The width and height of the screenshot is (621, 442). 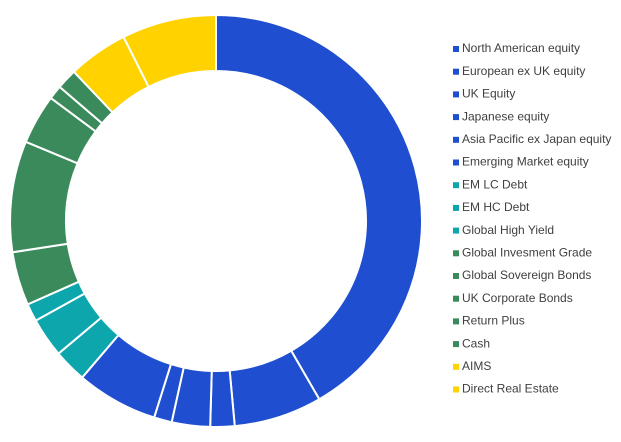 What do you see at coordinates (488, 94) in the screenshot?
I see `legend-label: UK Equity` at bounding box center [488, 94].